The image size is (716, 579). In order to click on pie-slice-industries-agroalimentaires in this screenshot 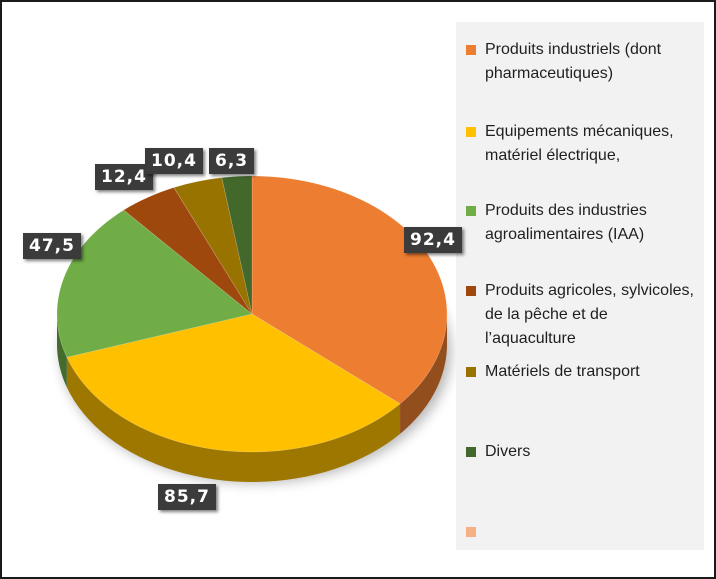, I will do `click(154, 283)`.